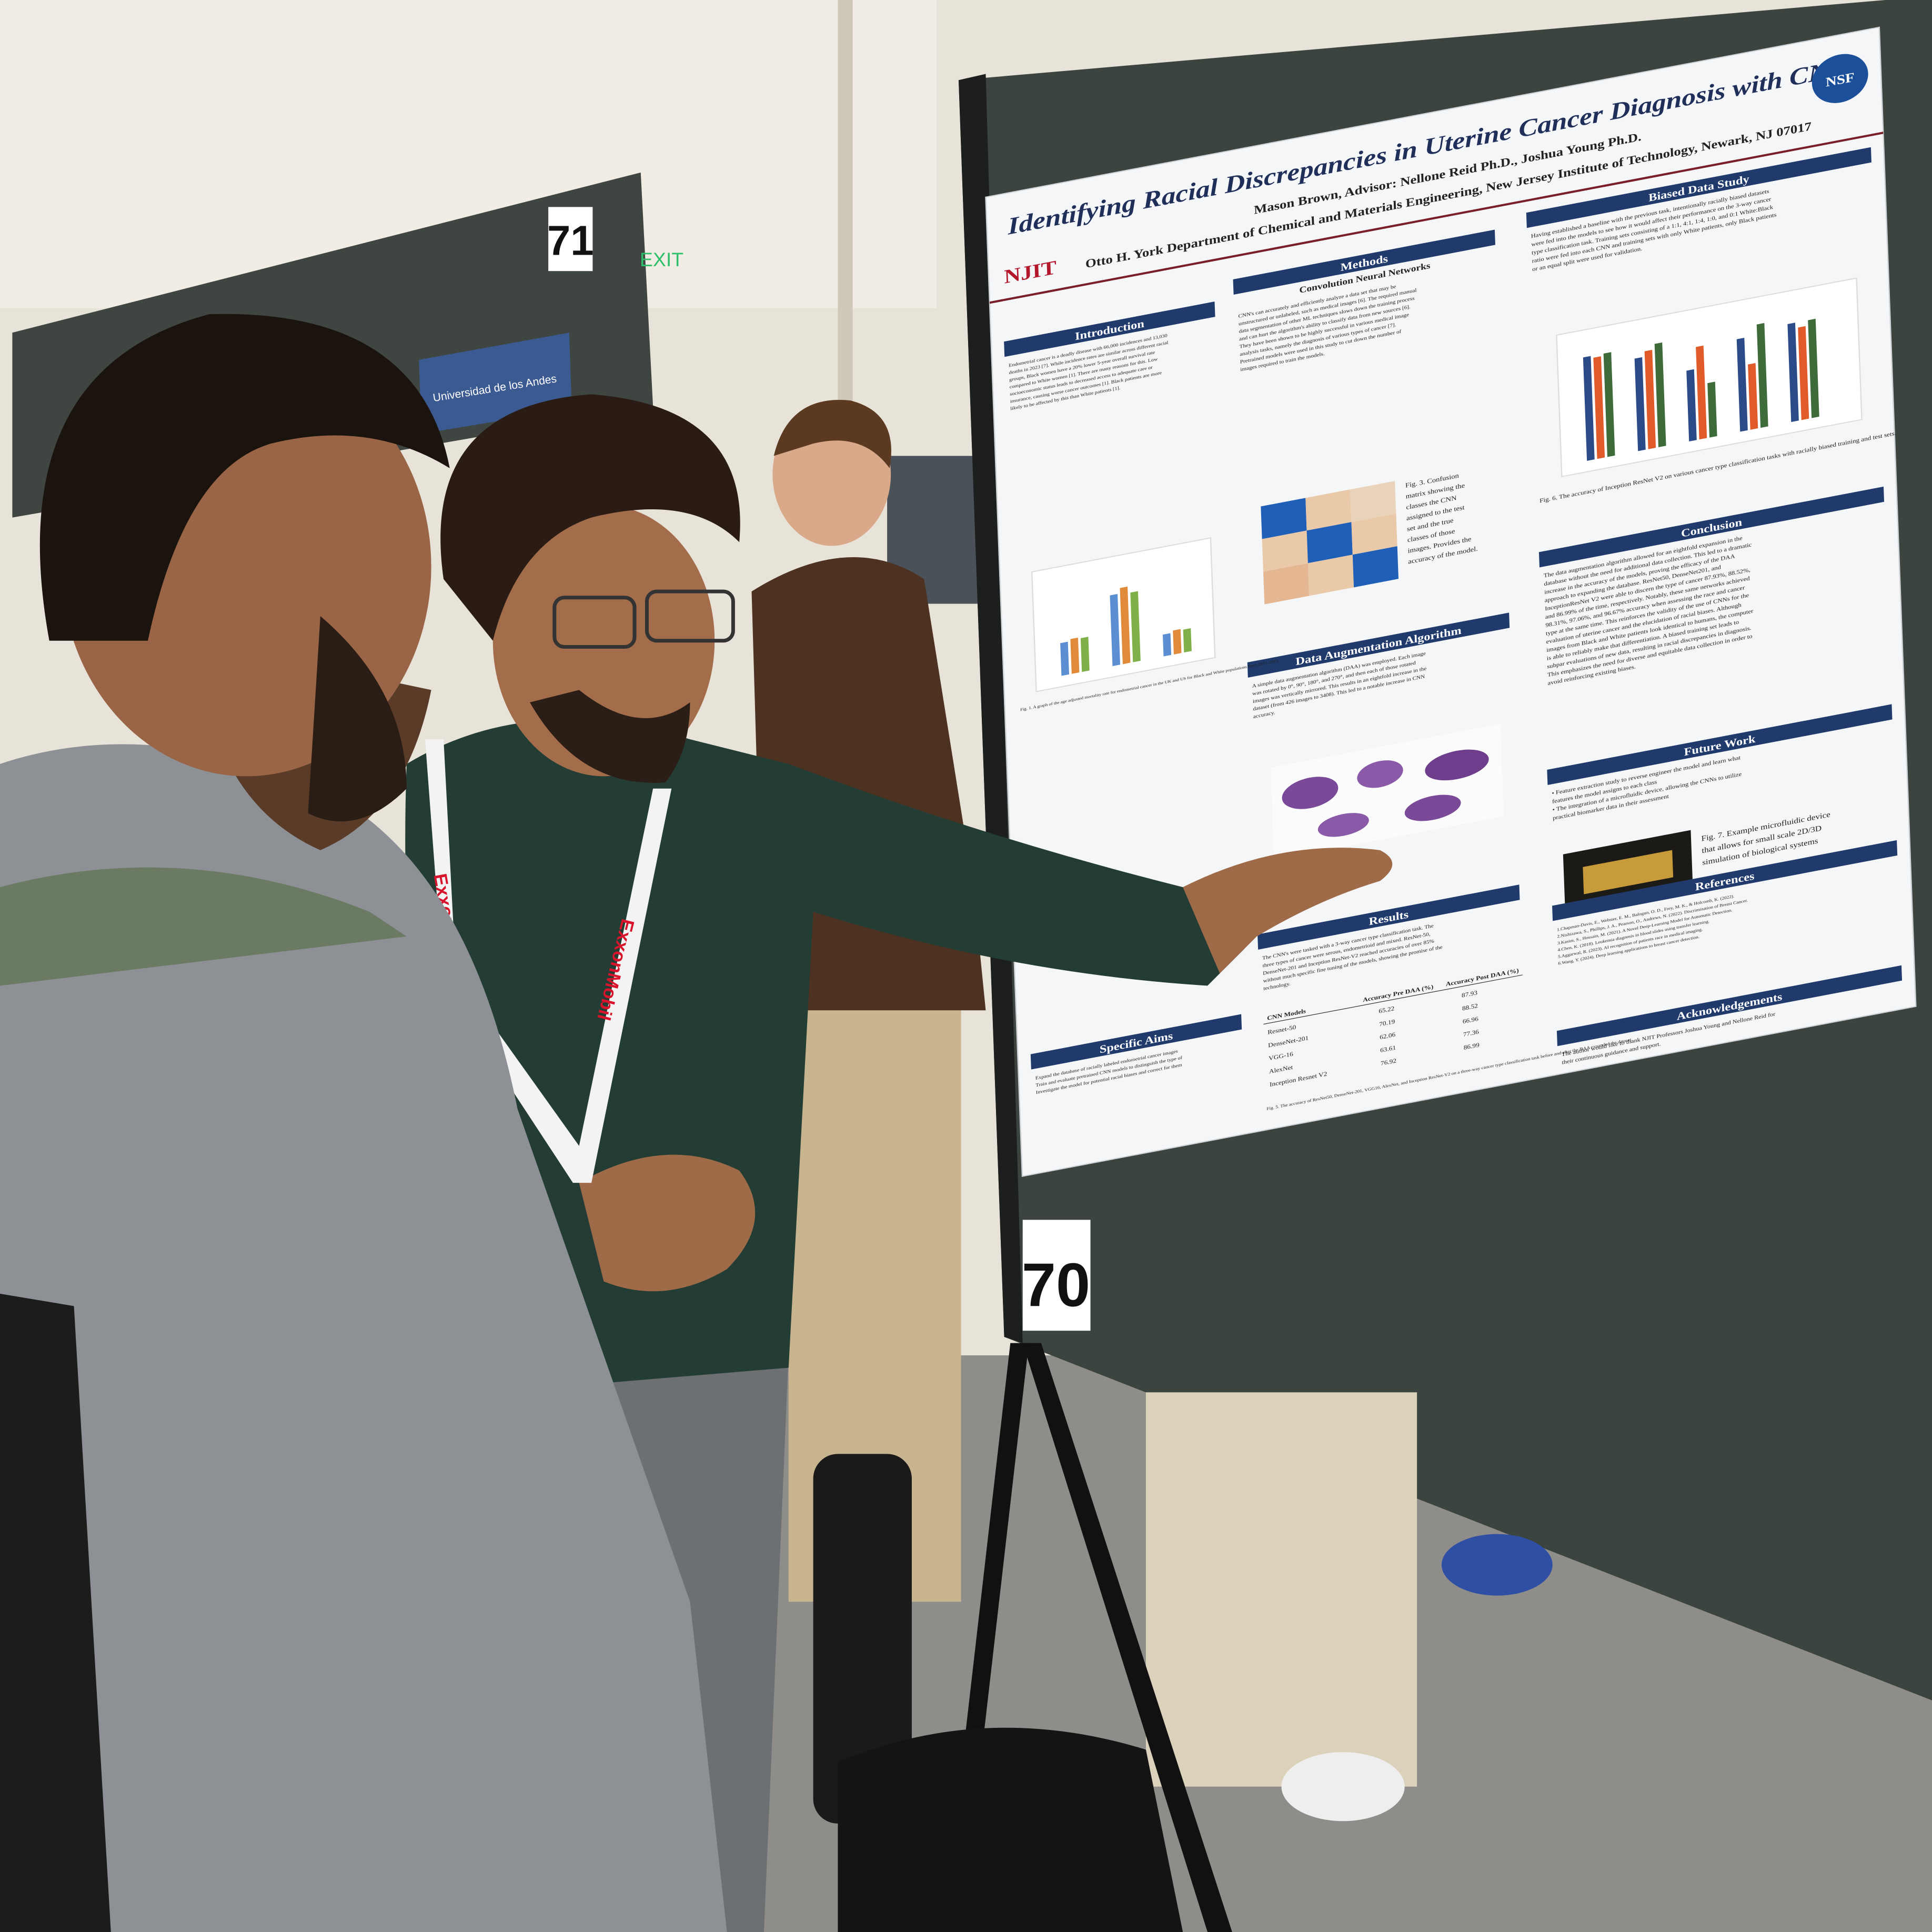 The height and width of the screenshot is (1932, 1932). I want to click on table-cell: 88.52, so click(1470, 1007).